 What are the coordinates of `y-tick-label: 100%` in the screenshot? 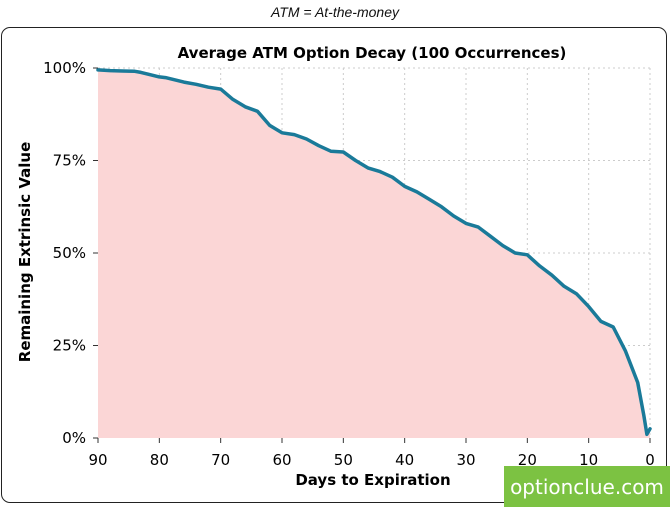 It's located at (64, 68).